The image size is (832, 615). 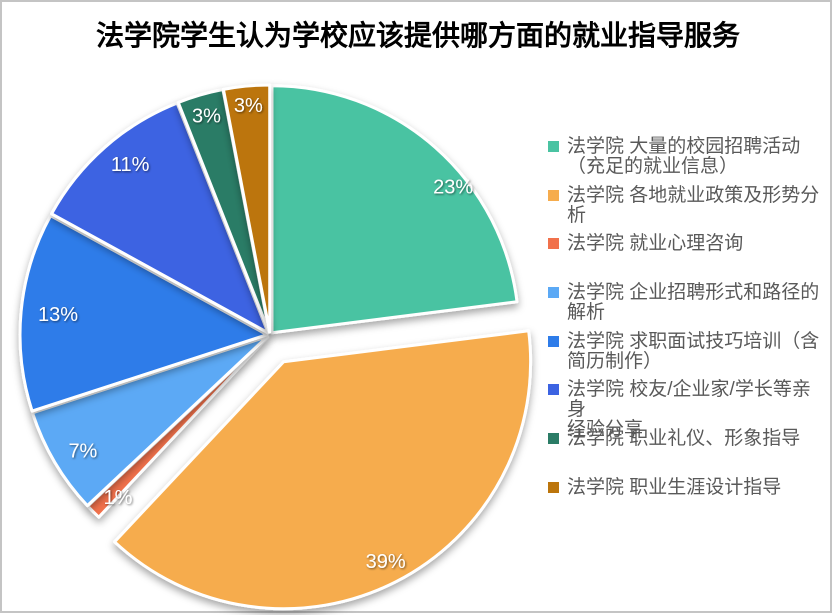 I want to click on legend-item: 法学院 企业招聘形式和路径的 解析, so click(x=684, y=307).